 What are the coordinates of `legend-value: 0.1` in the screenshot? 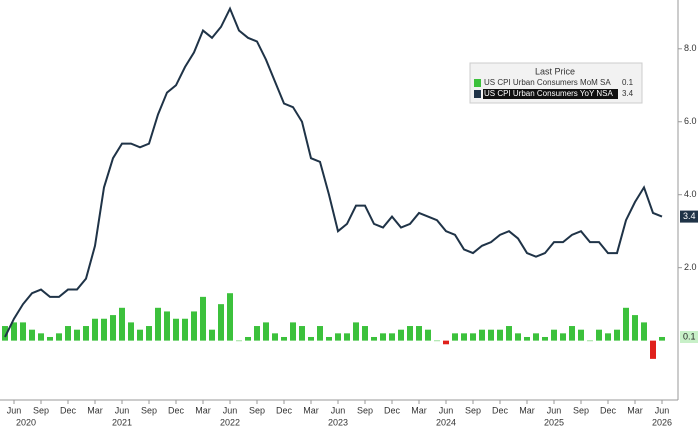 It's located at (628, 82).